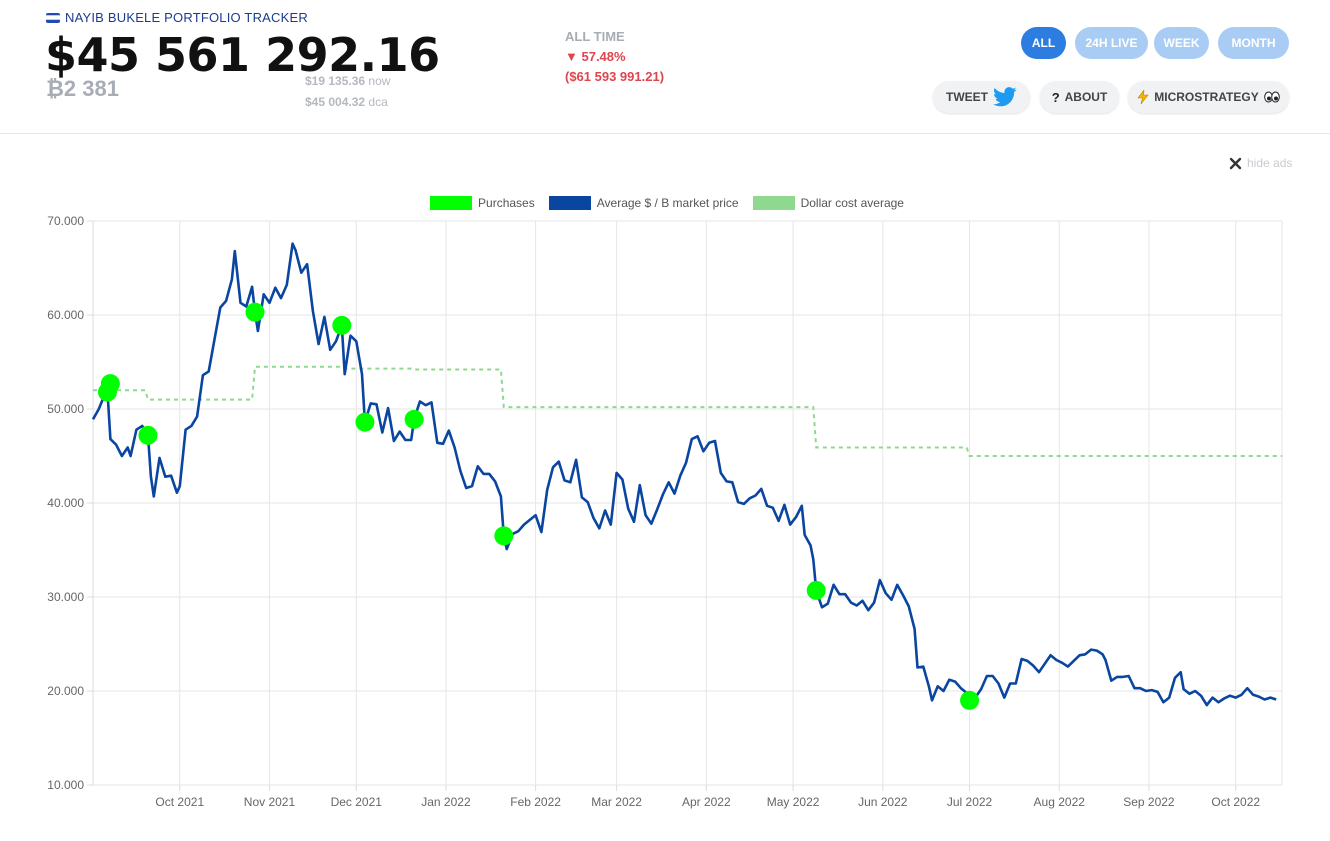 This screenshot has height=841, width=1330. I want to click on x-tick-label: Aug 2022, so click(1060, 802).